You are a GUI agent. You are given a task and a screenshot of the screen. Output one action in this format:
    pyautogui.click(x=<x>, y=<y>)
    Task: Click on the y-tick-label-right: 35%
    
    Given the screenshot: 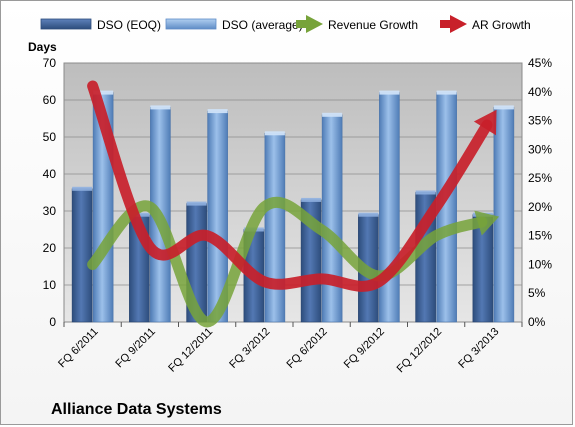 What is the action you would take?
    pyautogui.click(x=540, y=121)
    